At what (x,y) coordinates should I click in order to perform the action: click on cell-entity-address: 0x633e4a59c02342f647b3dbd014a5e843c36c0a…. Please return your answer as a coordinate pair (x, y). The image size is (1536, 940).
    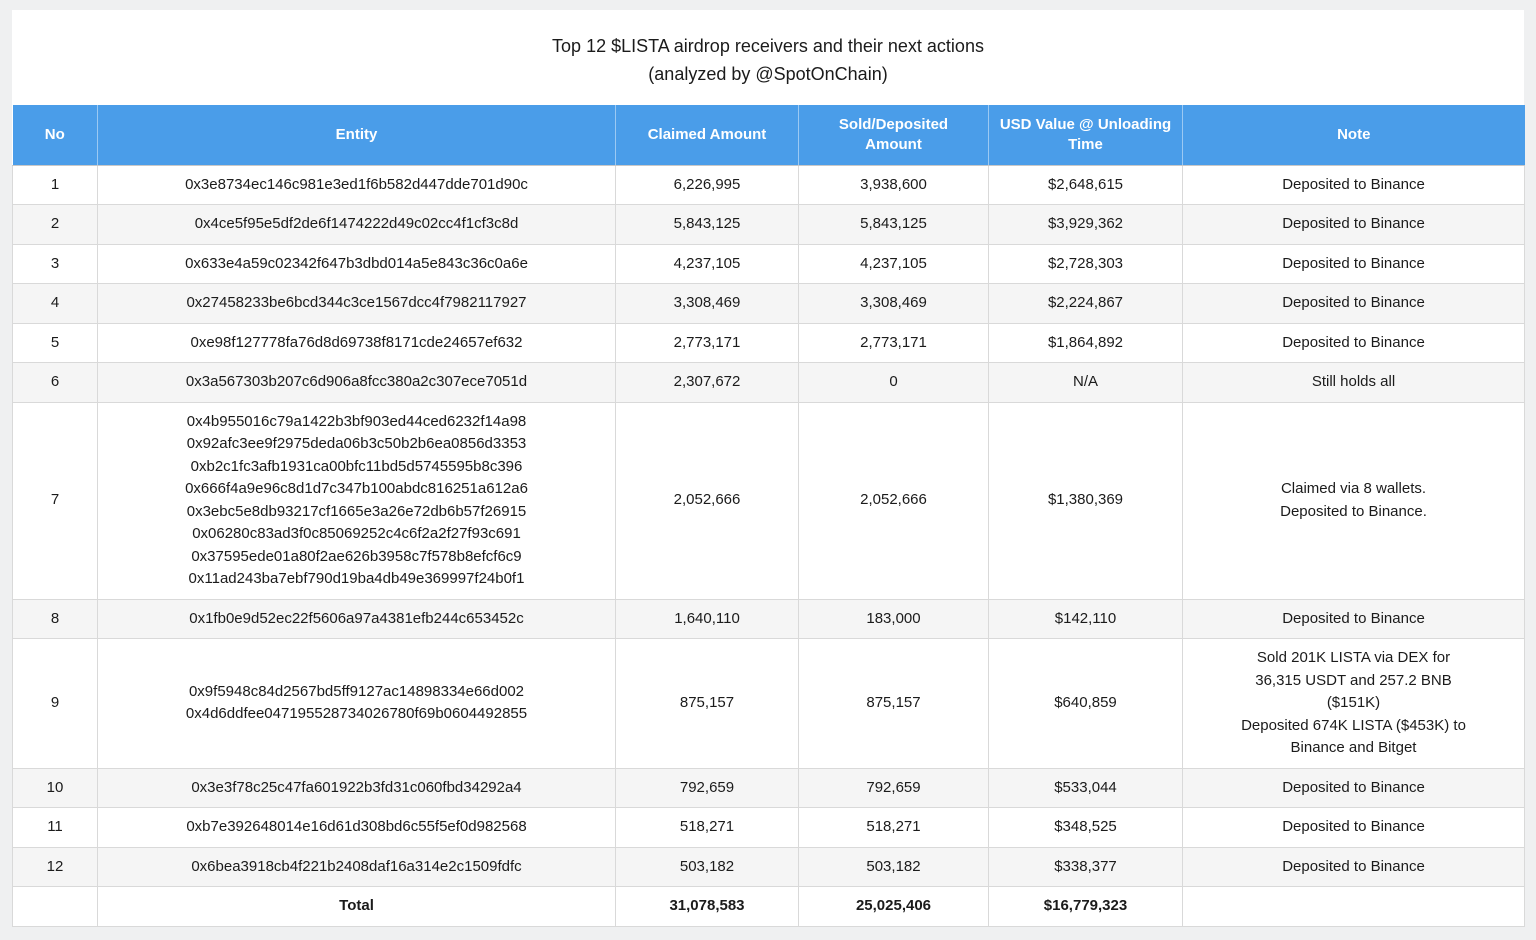
    Looking at the image, I should click on (356, 263).